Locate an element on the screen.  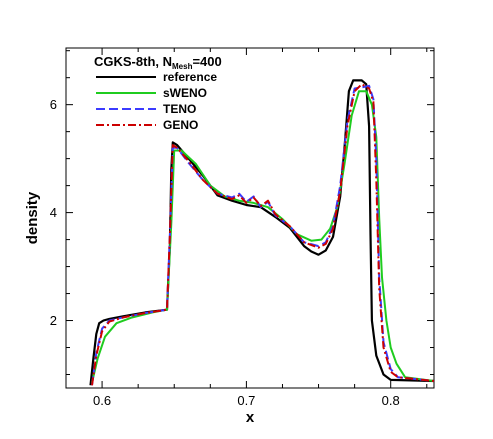
y-tick-label: 2 is located at coordinates (53, 320).